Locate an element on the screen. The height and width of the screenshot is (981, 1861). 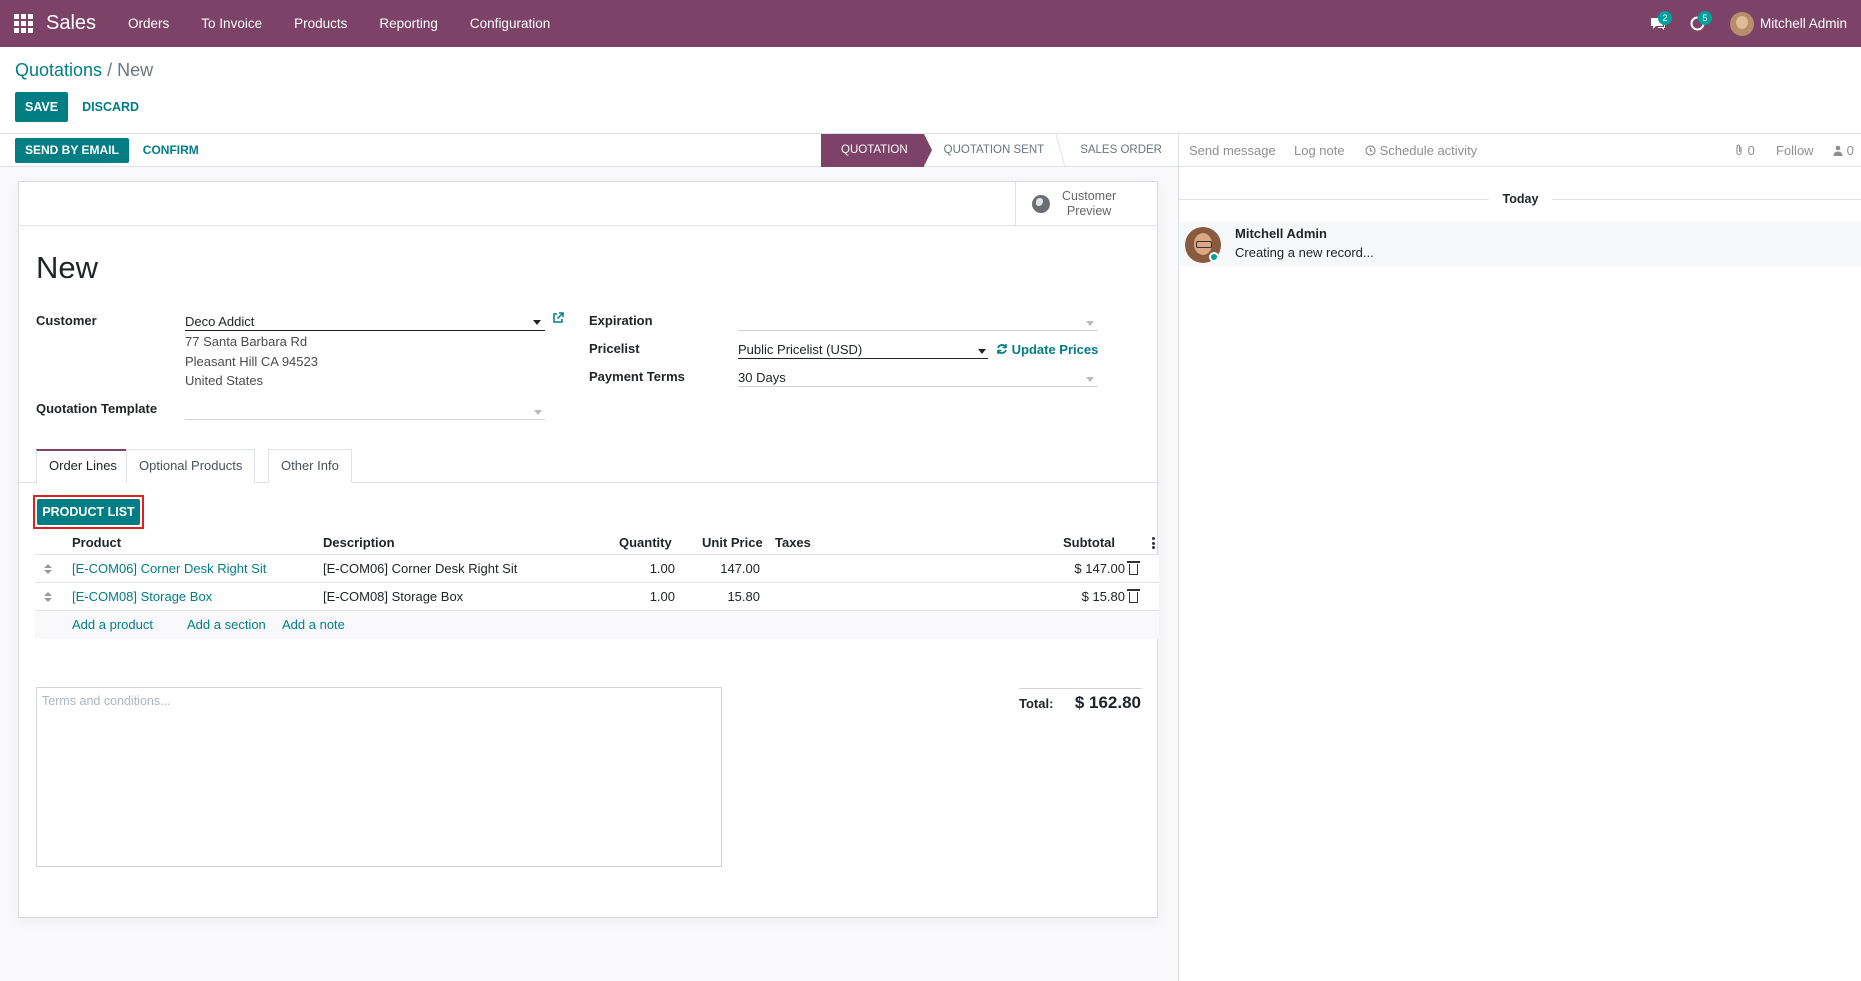
customer-value: Deco Addict is located at coordinates (220, 321).